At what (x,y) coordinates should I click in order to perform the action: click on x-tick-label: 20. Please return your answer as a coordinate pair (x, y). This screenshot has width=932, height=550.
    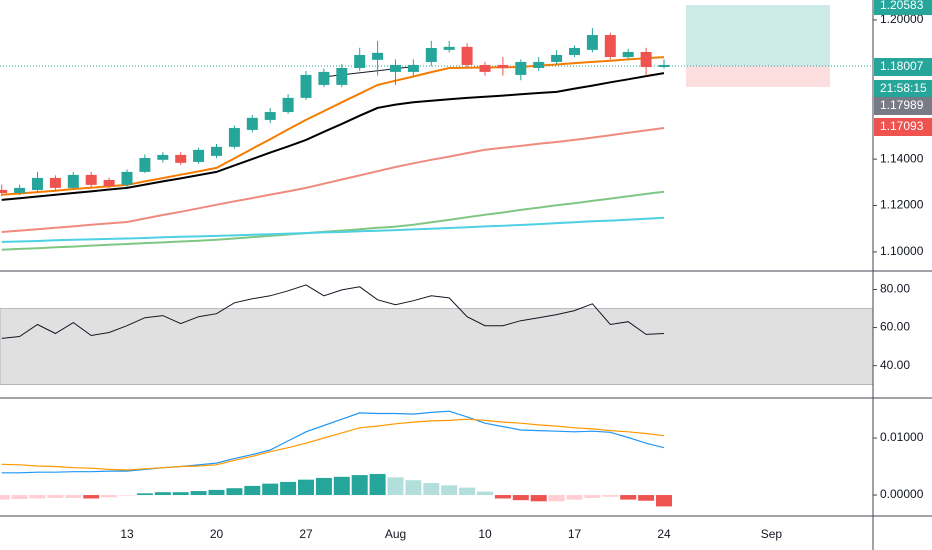
    Looking at the image, I should click on (217, 534).